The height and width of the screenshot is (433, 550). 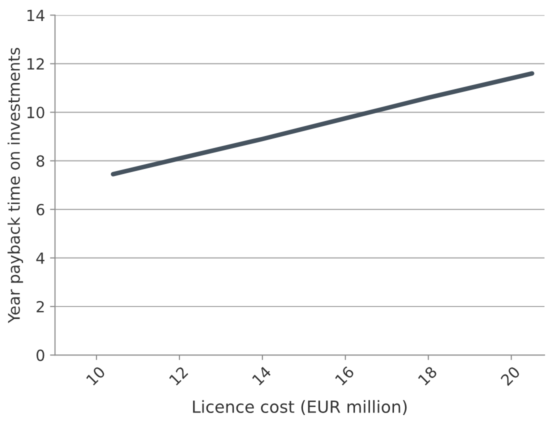 What do you see at coordinates (178, 376) in the screenshot?
I see `x-tick-label: 12` at bounding box center [178, 376].